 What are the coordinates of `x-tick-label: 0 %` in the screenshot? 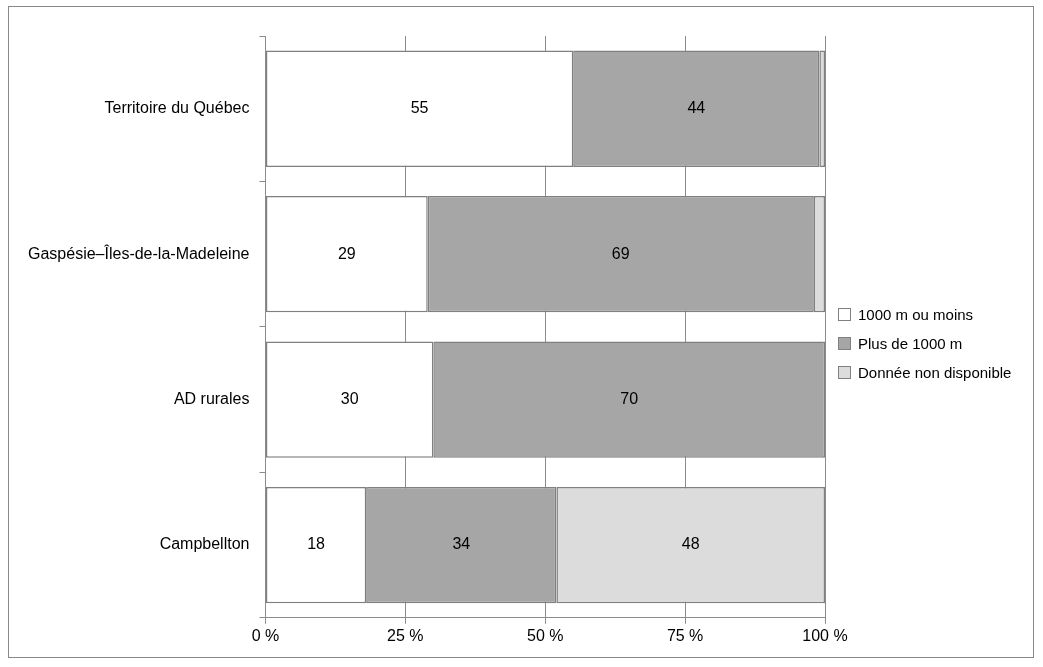 It's located at (265, 635).